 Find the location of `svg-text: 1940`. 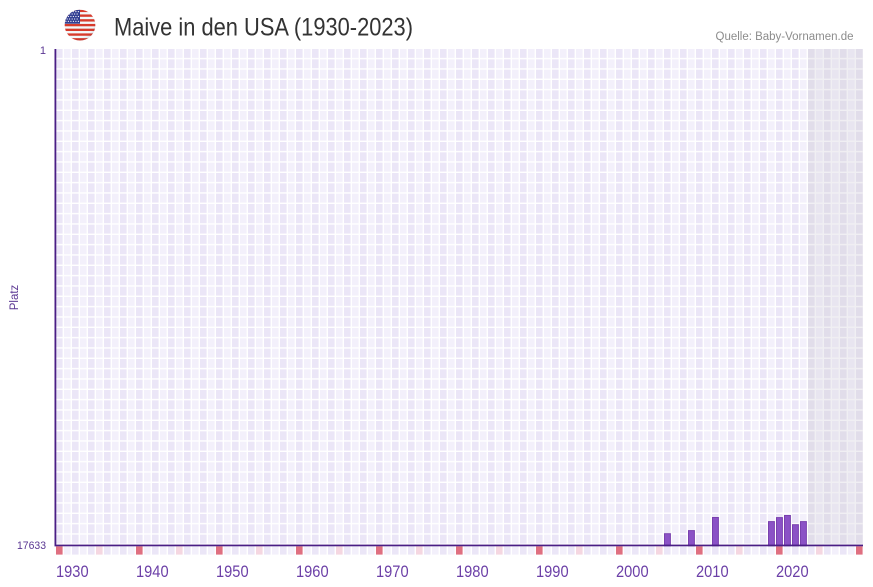

svg-text: 1940 is located at coordinates (152, 572).